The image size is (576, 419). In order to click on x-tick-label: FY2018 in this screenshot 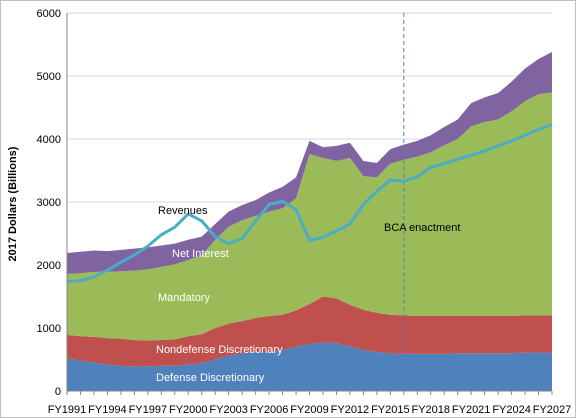, I will do `click(430, 410)`.